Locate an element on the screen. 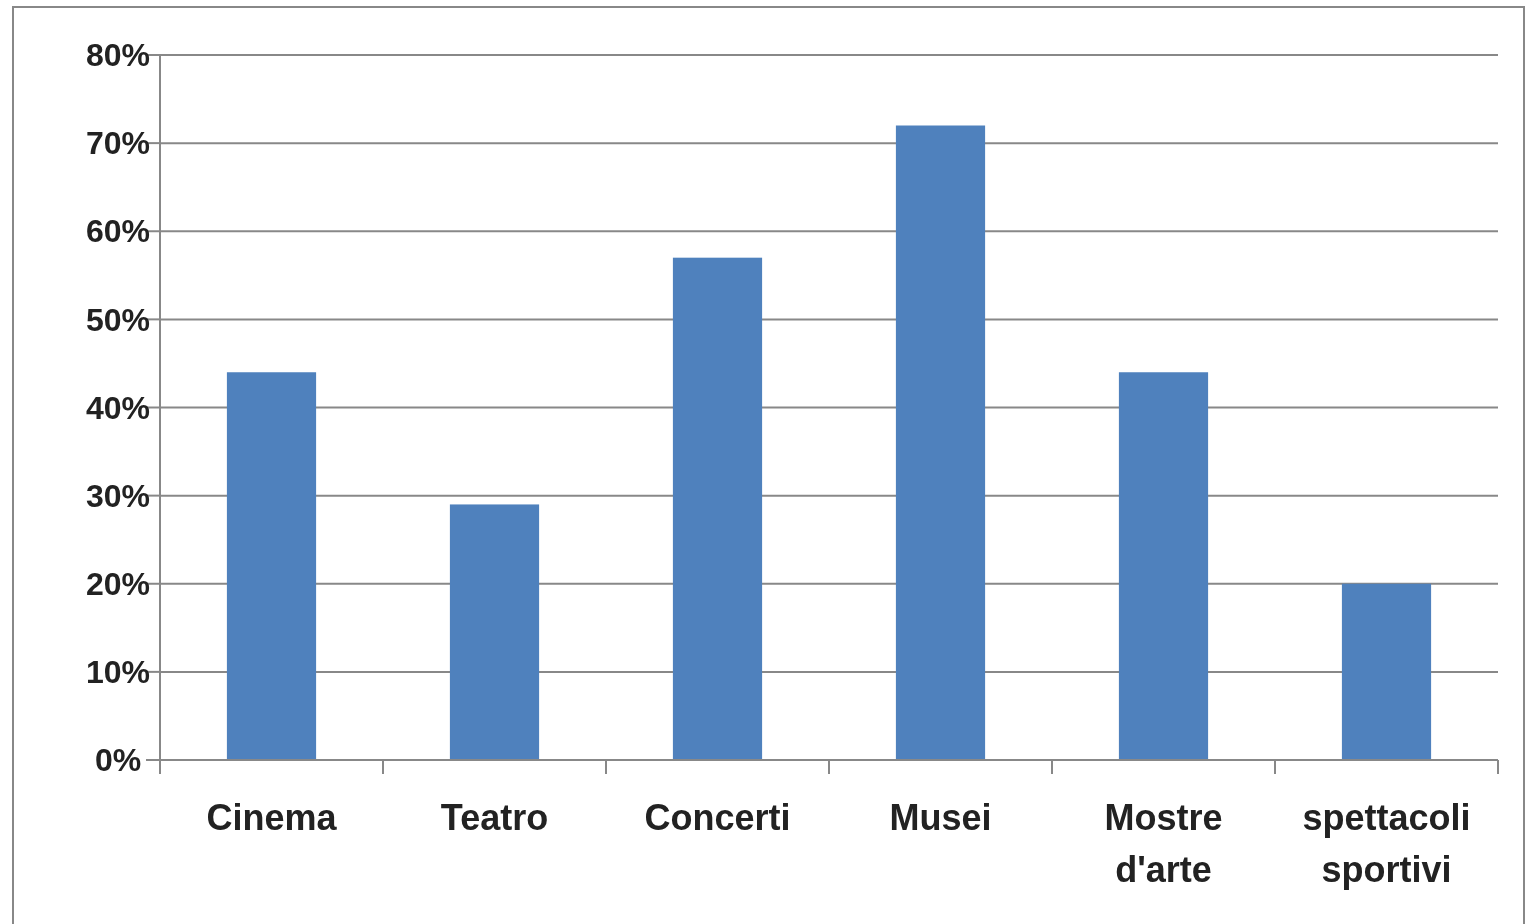 The width and height of the screenshot is (1525, 924). x-tick-label: Mostre d'arte is located at coordinates (1163, 843).